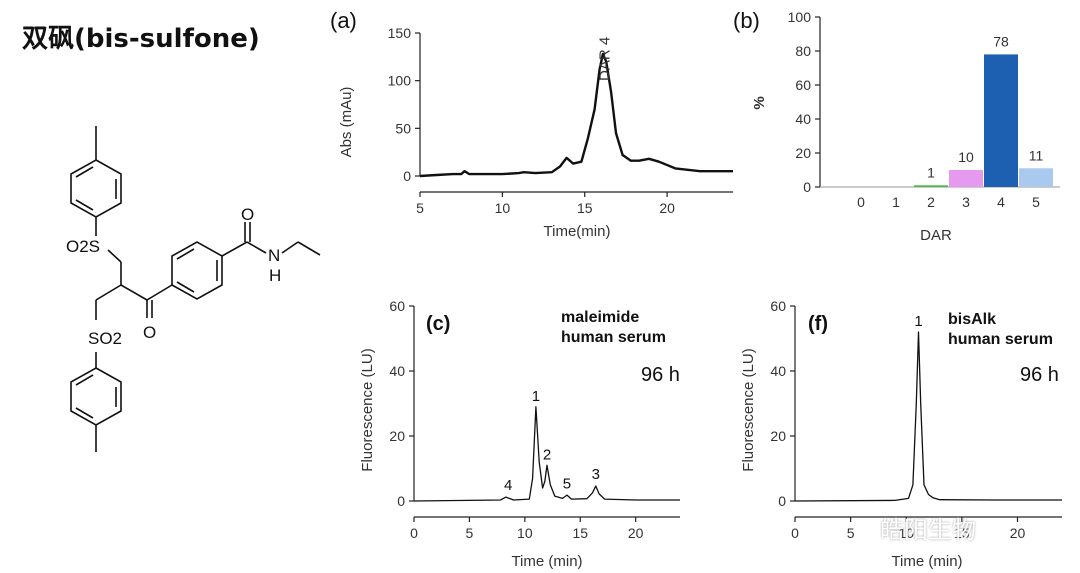 The width and height of the screenshot is (1080, 573). What do you see at coordinates (746, 20) in the screenshot?
I see `chart-b-panel-label: (b)` at bounding box center [746, 20].